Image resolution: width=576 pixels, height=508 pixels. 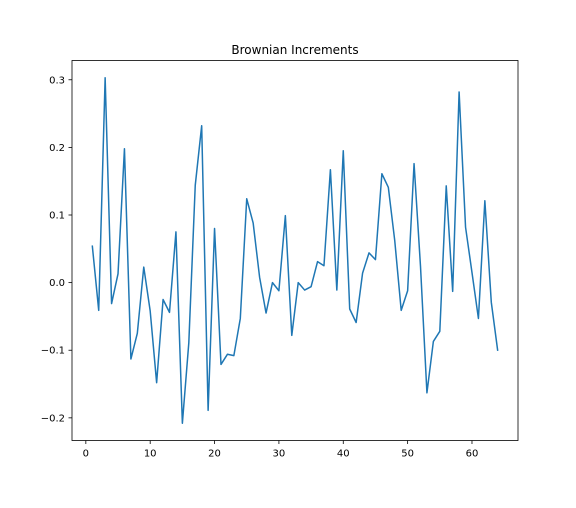 I want to click on x-tick-label: 10, so click(x=150, y=454).